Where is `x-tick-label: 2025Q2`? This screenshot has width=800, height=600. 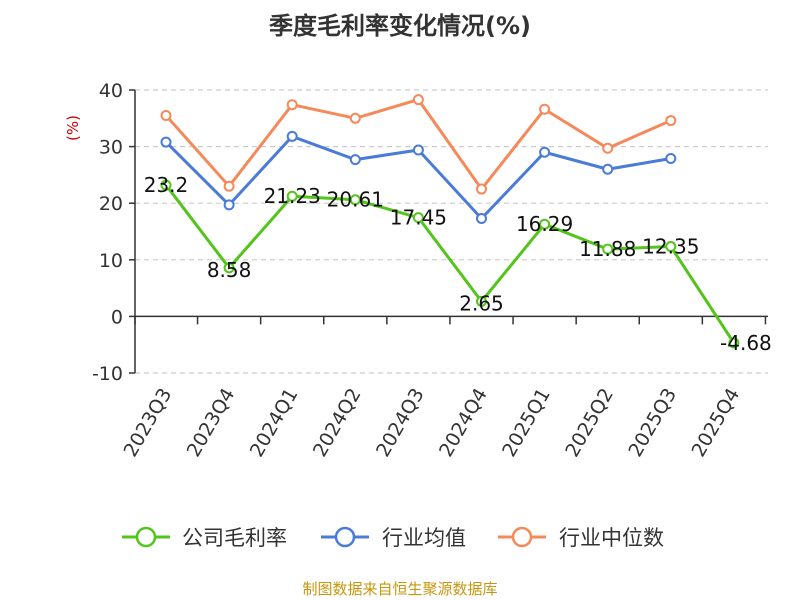 x-tick-label: 2025Q2 is located at coordinates (589, 423).